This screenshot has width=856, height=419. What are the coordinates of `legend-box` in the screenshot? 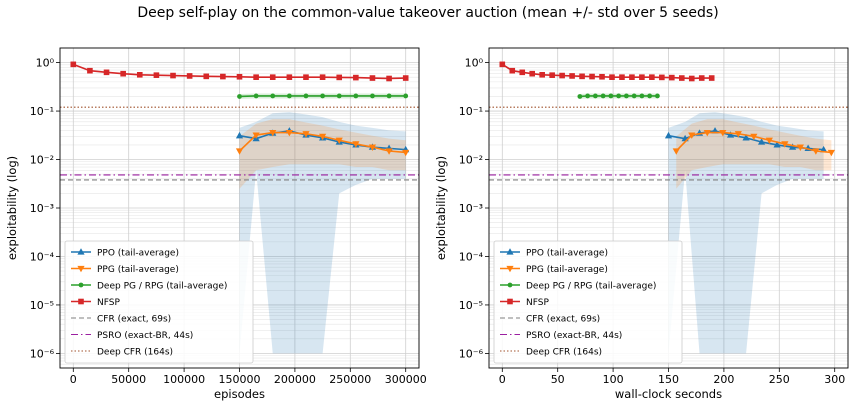 It's located at (588, 302).